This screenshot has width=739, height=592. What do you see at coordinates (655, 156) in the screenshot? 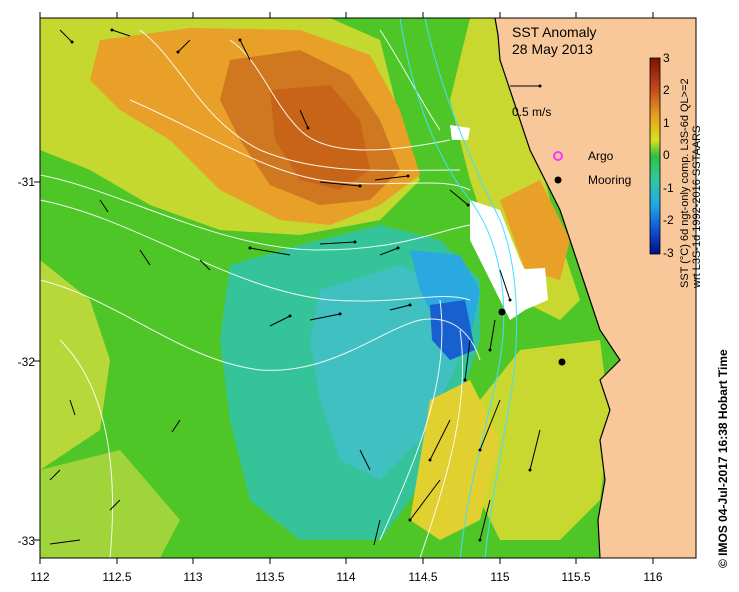
I see `colorbar` at bounding box center [655, 156].